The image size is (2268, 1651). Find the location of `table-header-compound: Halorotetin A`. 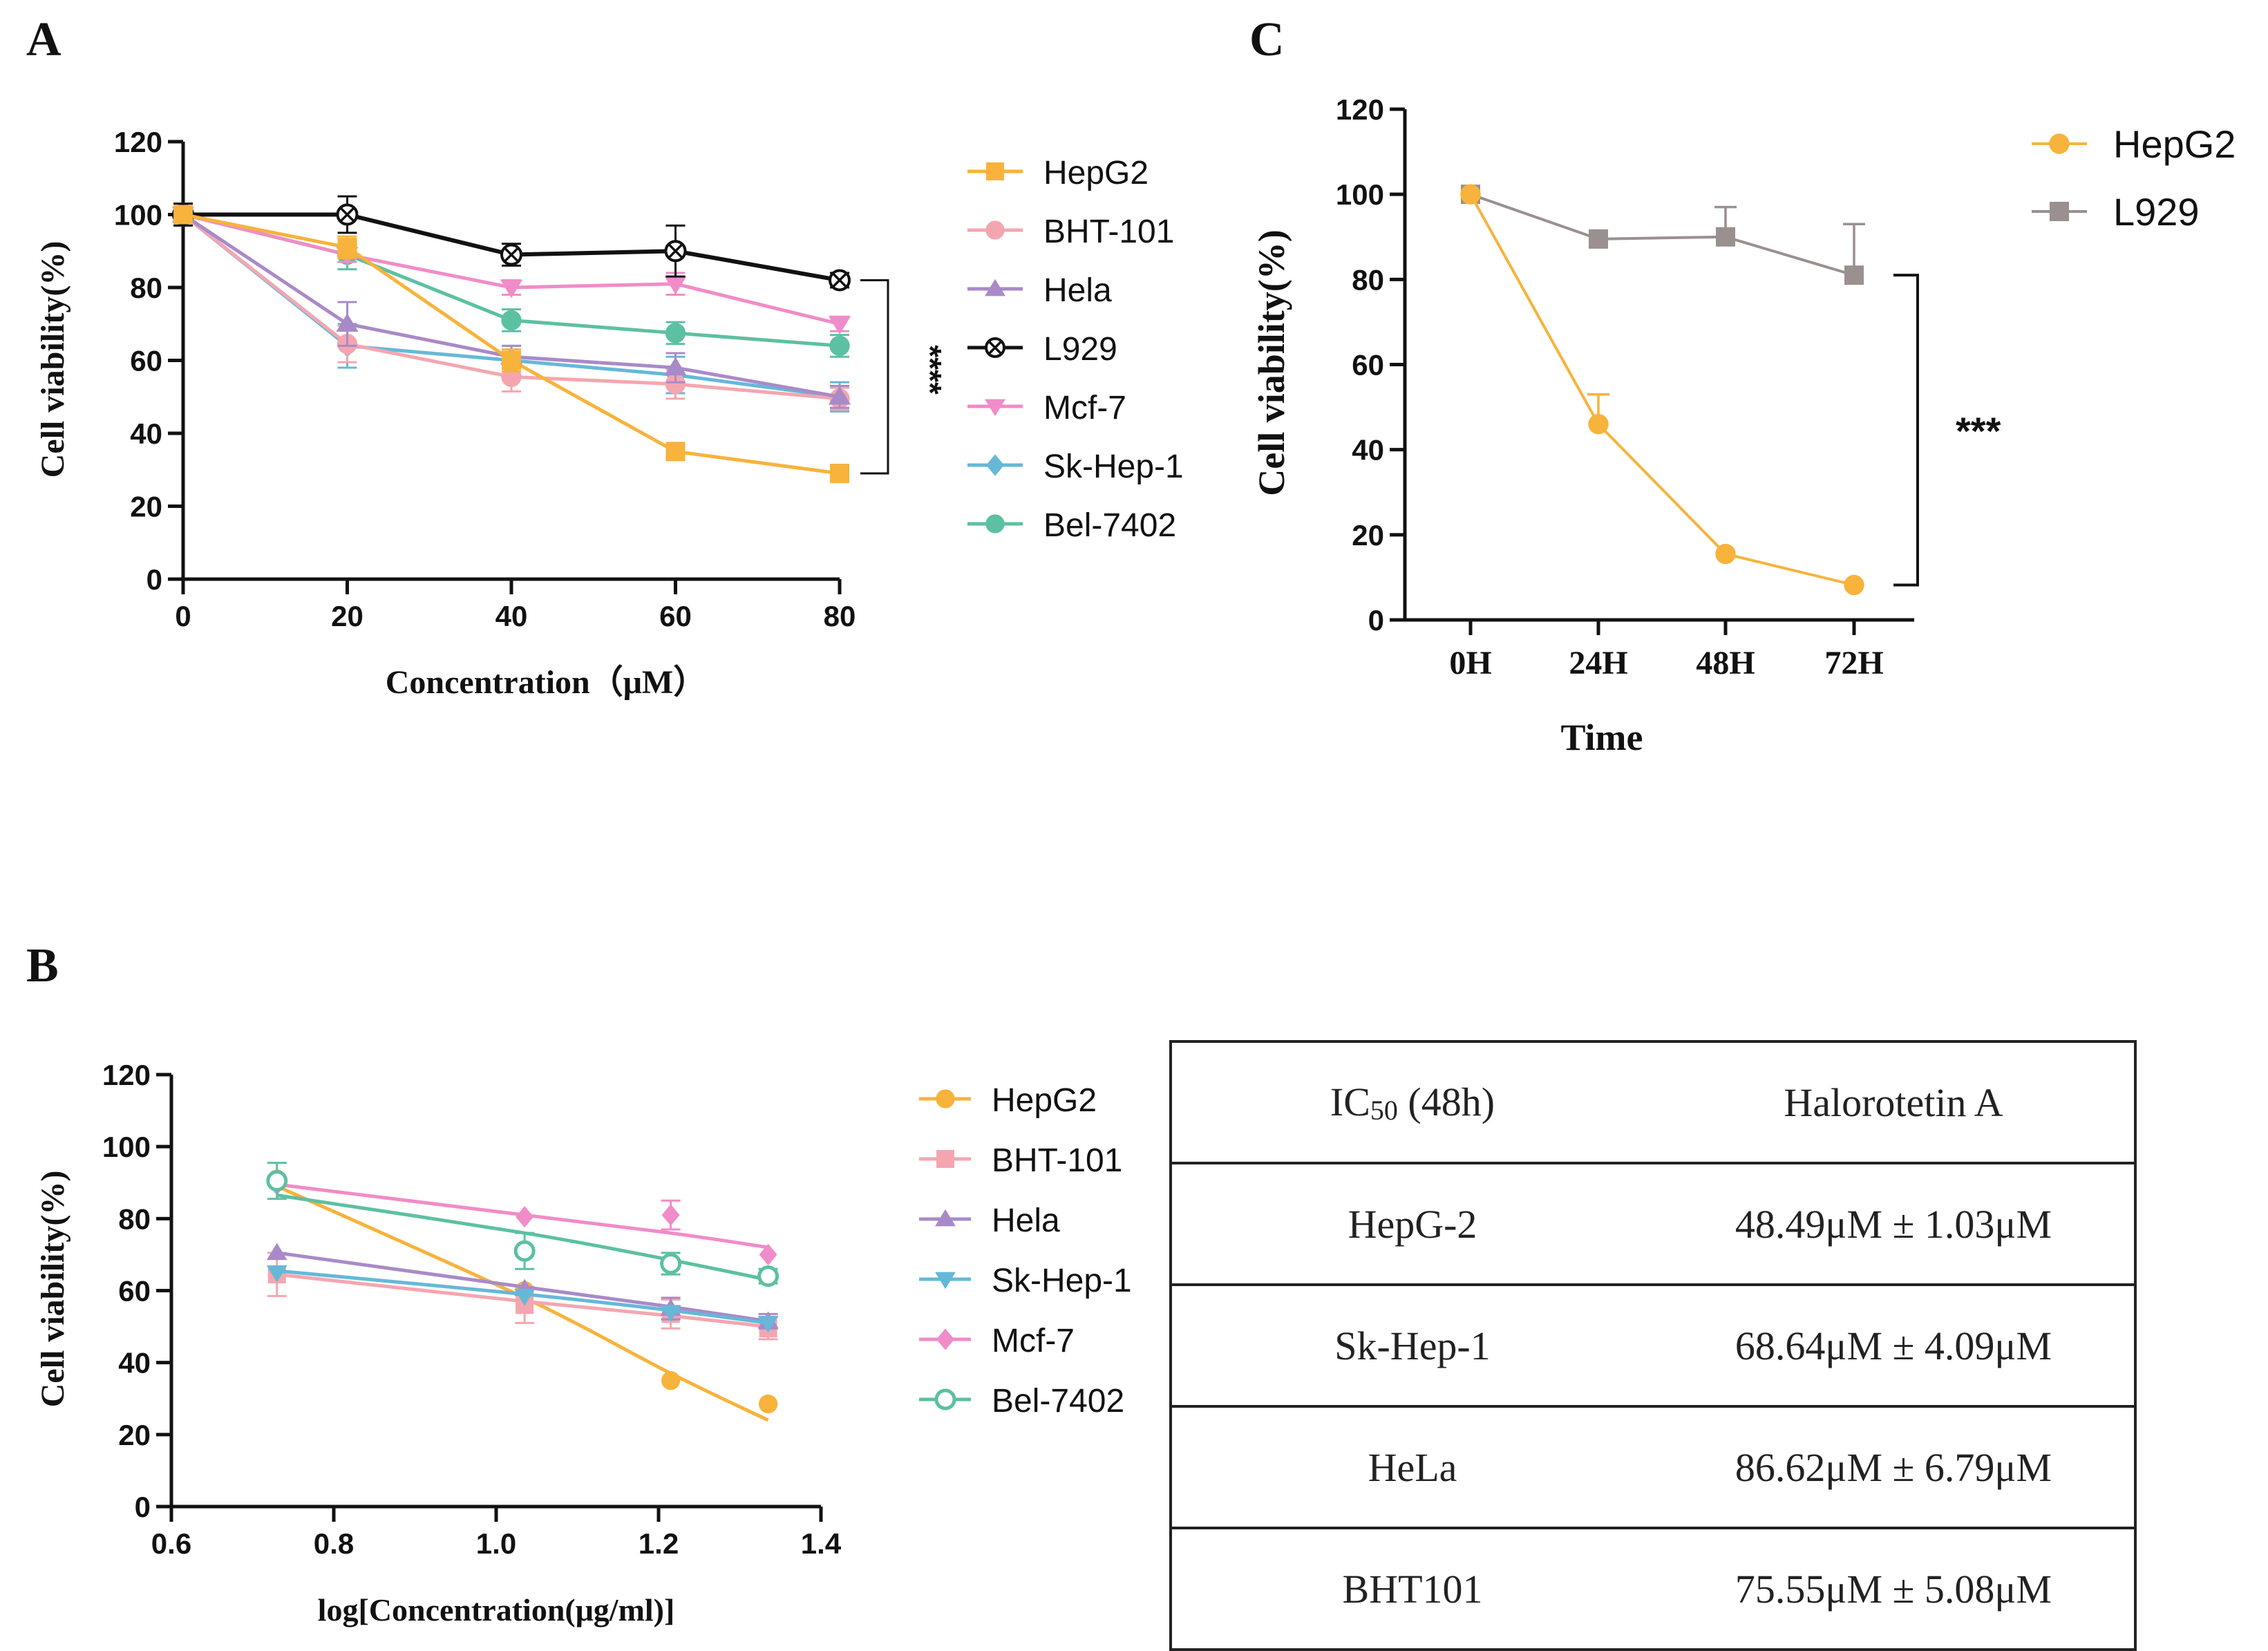

table-header-compound: Halorotetin A is located at coordinates (1893, 1102).